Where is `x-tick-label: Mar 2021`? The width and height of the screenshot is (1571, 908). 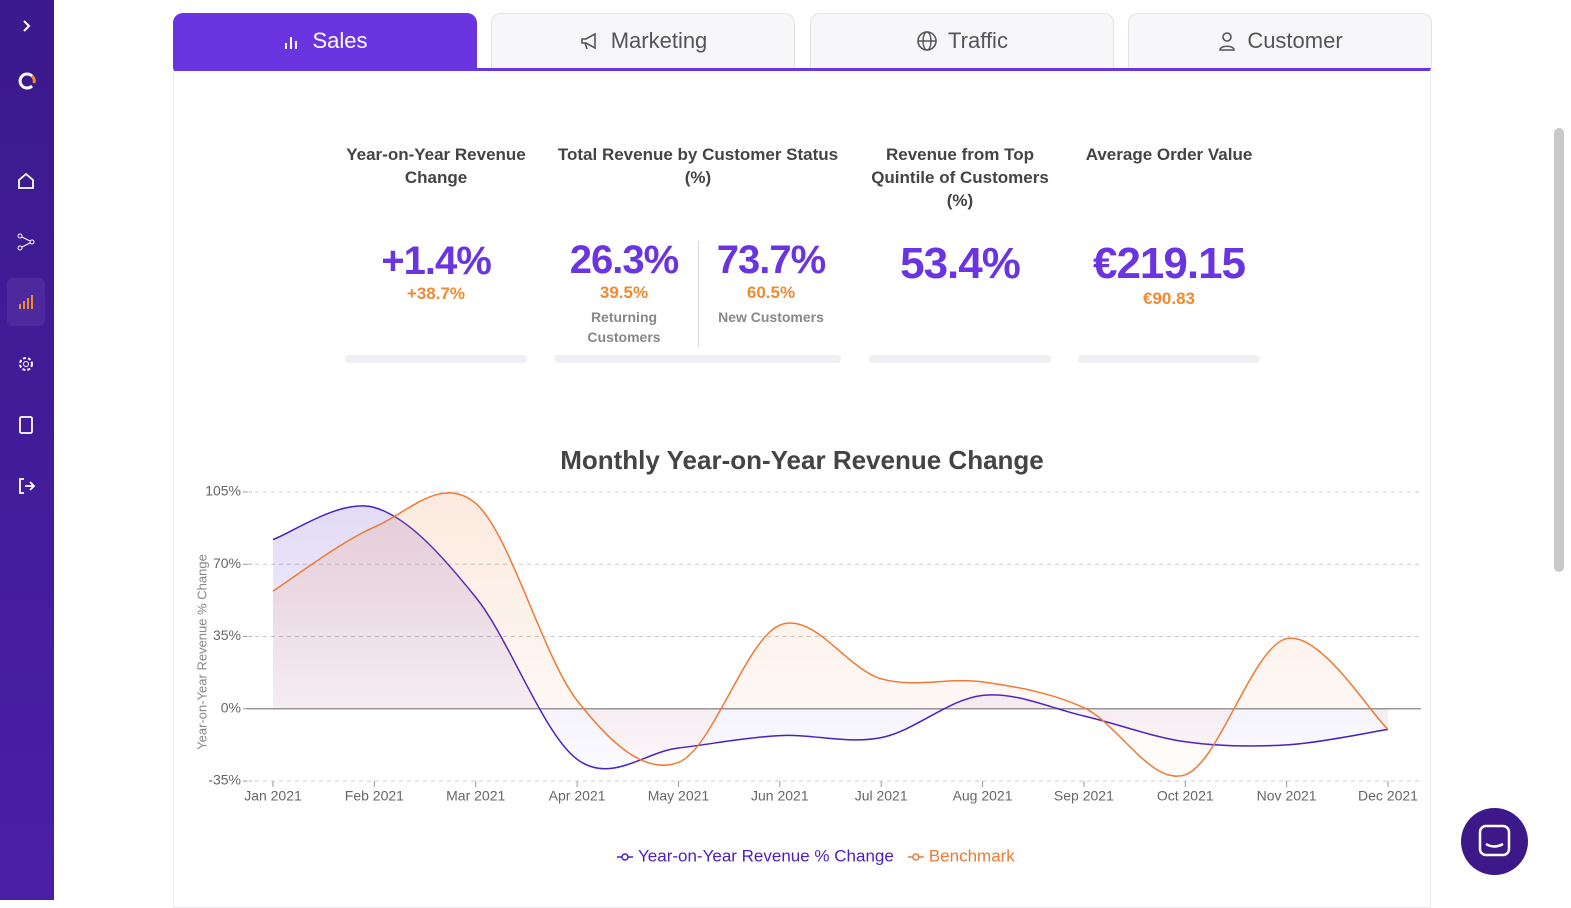 x-tick-label: Mar 2021 is located at coordinates (475, 796).